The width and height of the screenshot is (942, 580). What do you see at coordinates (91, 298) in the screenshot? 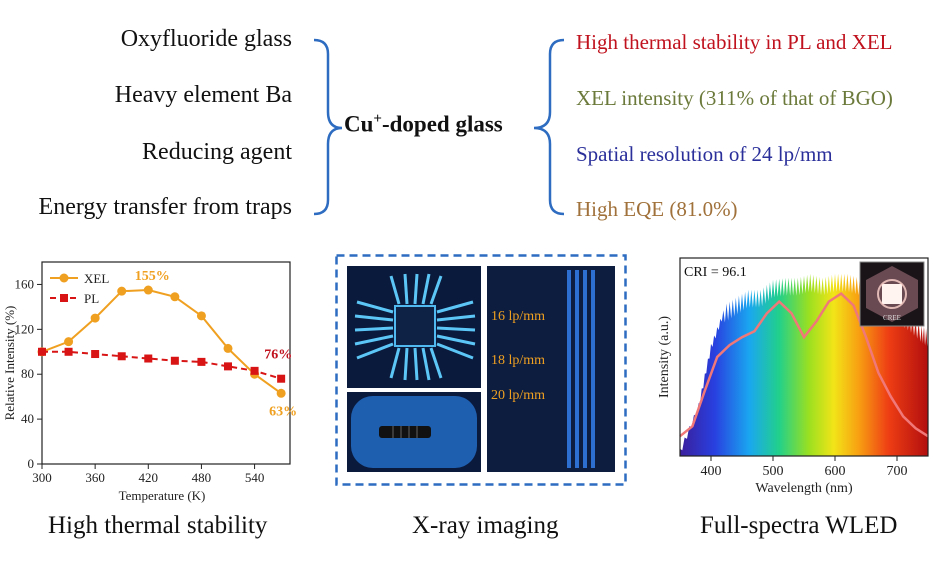
I see `legend-label-pl: PL` at bounding box center [91, 298].